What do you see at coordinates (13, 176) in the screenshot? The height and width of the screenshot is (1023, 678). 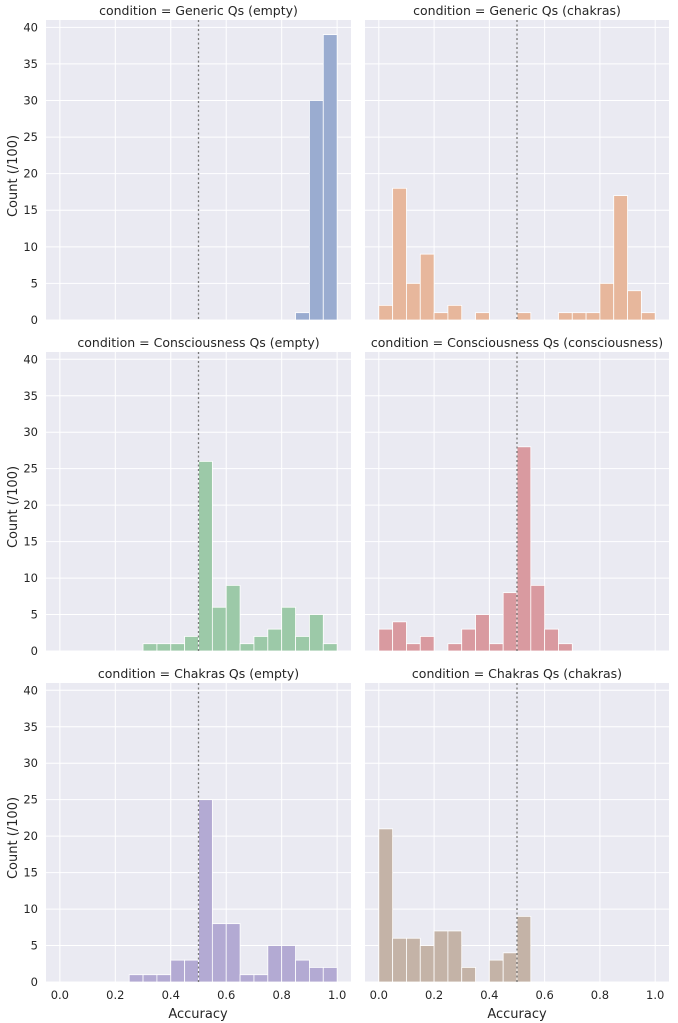 I see `y-axis-label-row-1: Count (/100)` at bounding box center [13, 176].